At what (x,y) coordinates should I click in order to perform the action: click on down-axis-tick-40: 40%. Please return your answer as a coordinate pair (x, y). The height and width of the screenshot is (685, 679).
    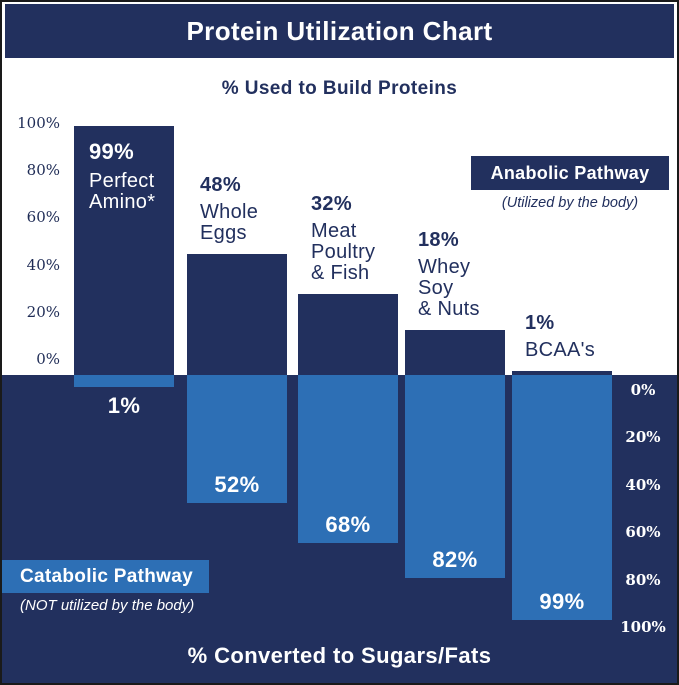
    Looking at the image, I should click on (643, 484).